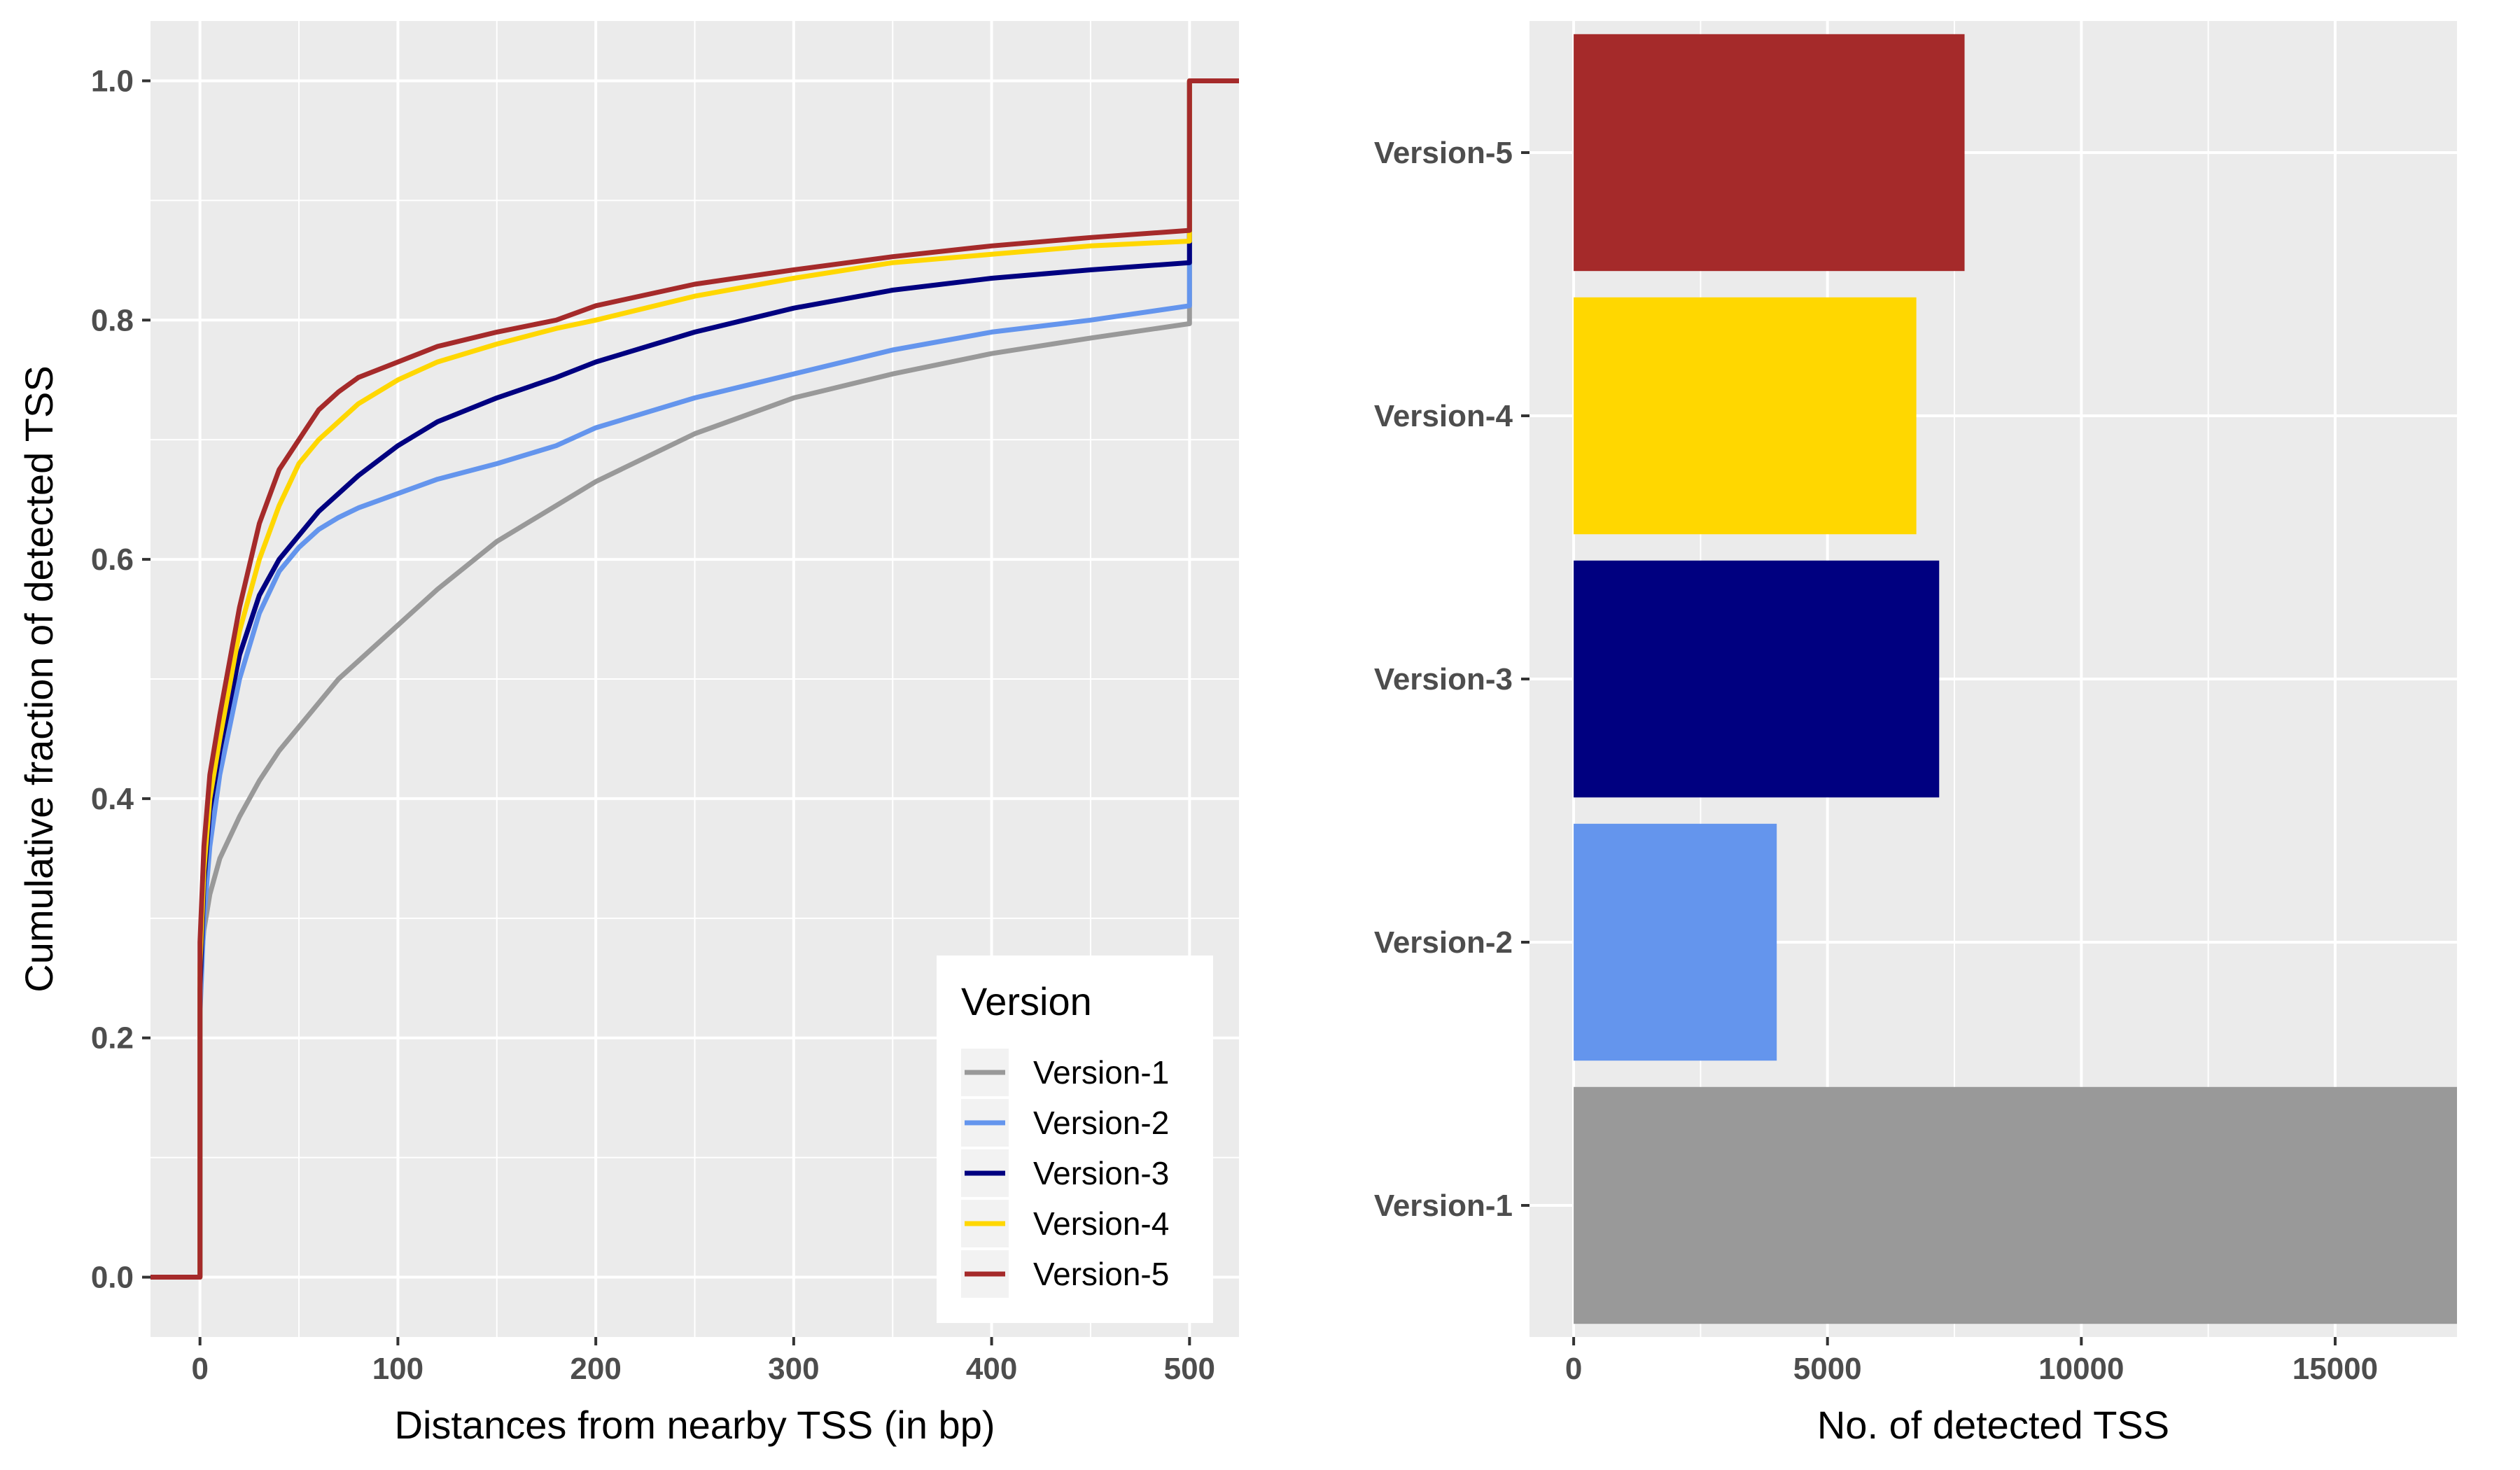 This screenshot has width=2520, height=1470. I want to click on ecdf-x-tick-label: 500, so click(1189, 1369).